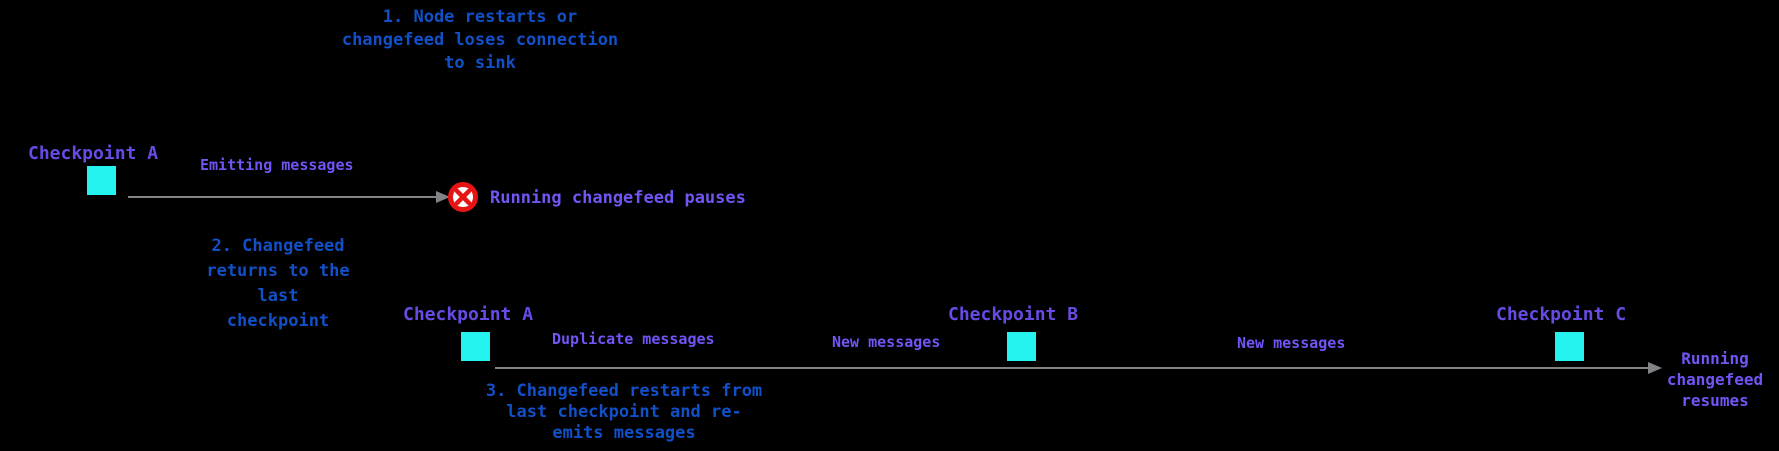  I want to click on checkpoint-b-label: Checkpoint B, so click(1013, 314).